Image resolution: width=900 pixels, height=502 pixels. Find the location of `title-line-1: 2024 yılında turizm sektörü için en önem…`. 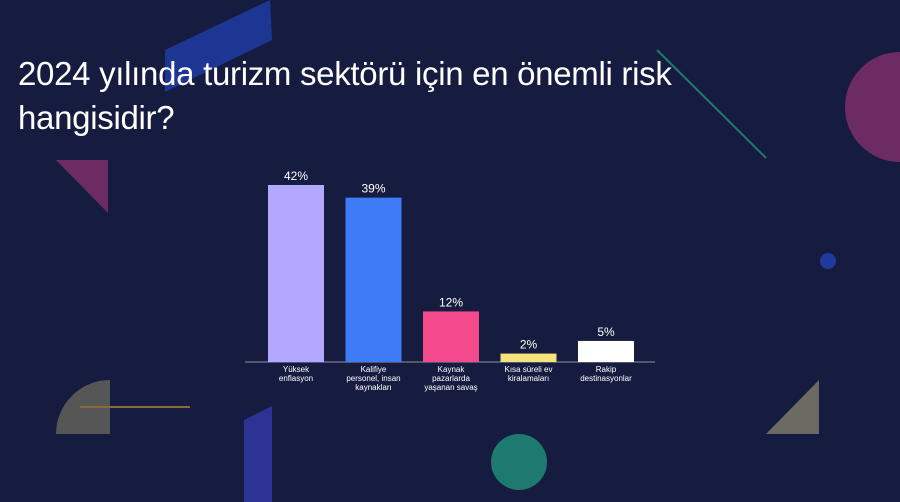

title-line-1: 2024 yılında turizm sektörü için en önem… is located at coordinates (345, 73).